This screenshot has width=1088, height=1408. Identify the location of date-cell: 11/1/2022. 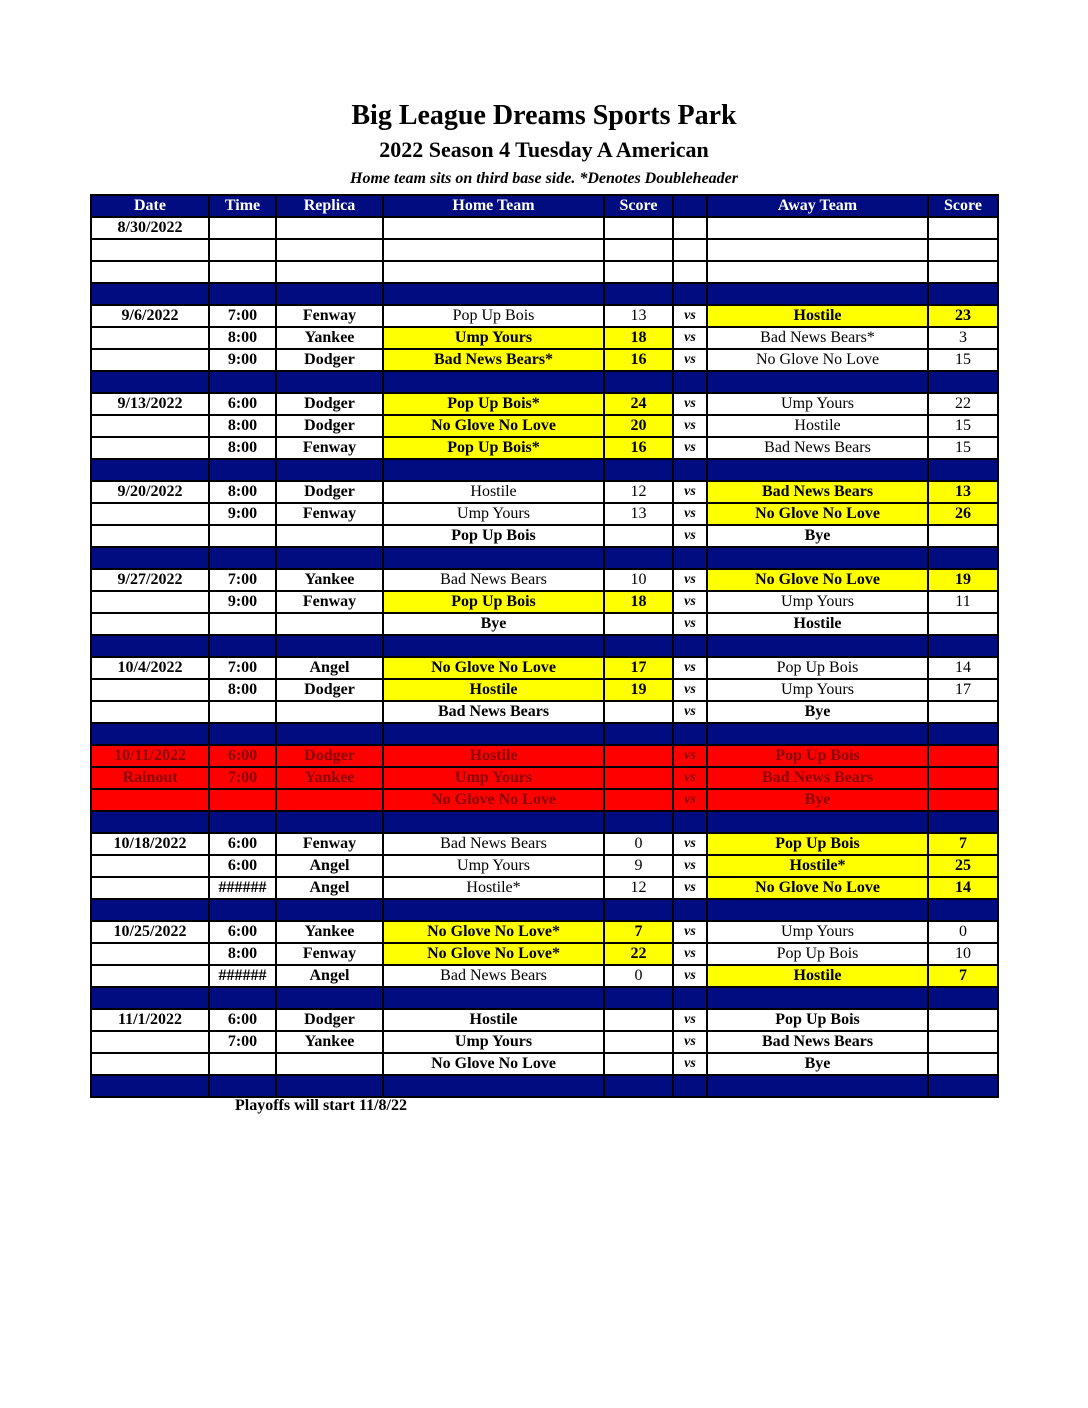
(150, 1020).